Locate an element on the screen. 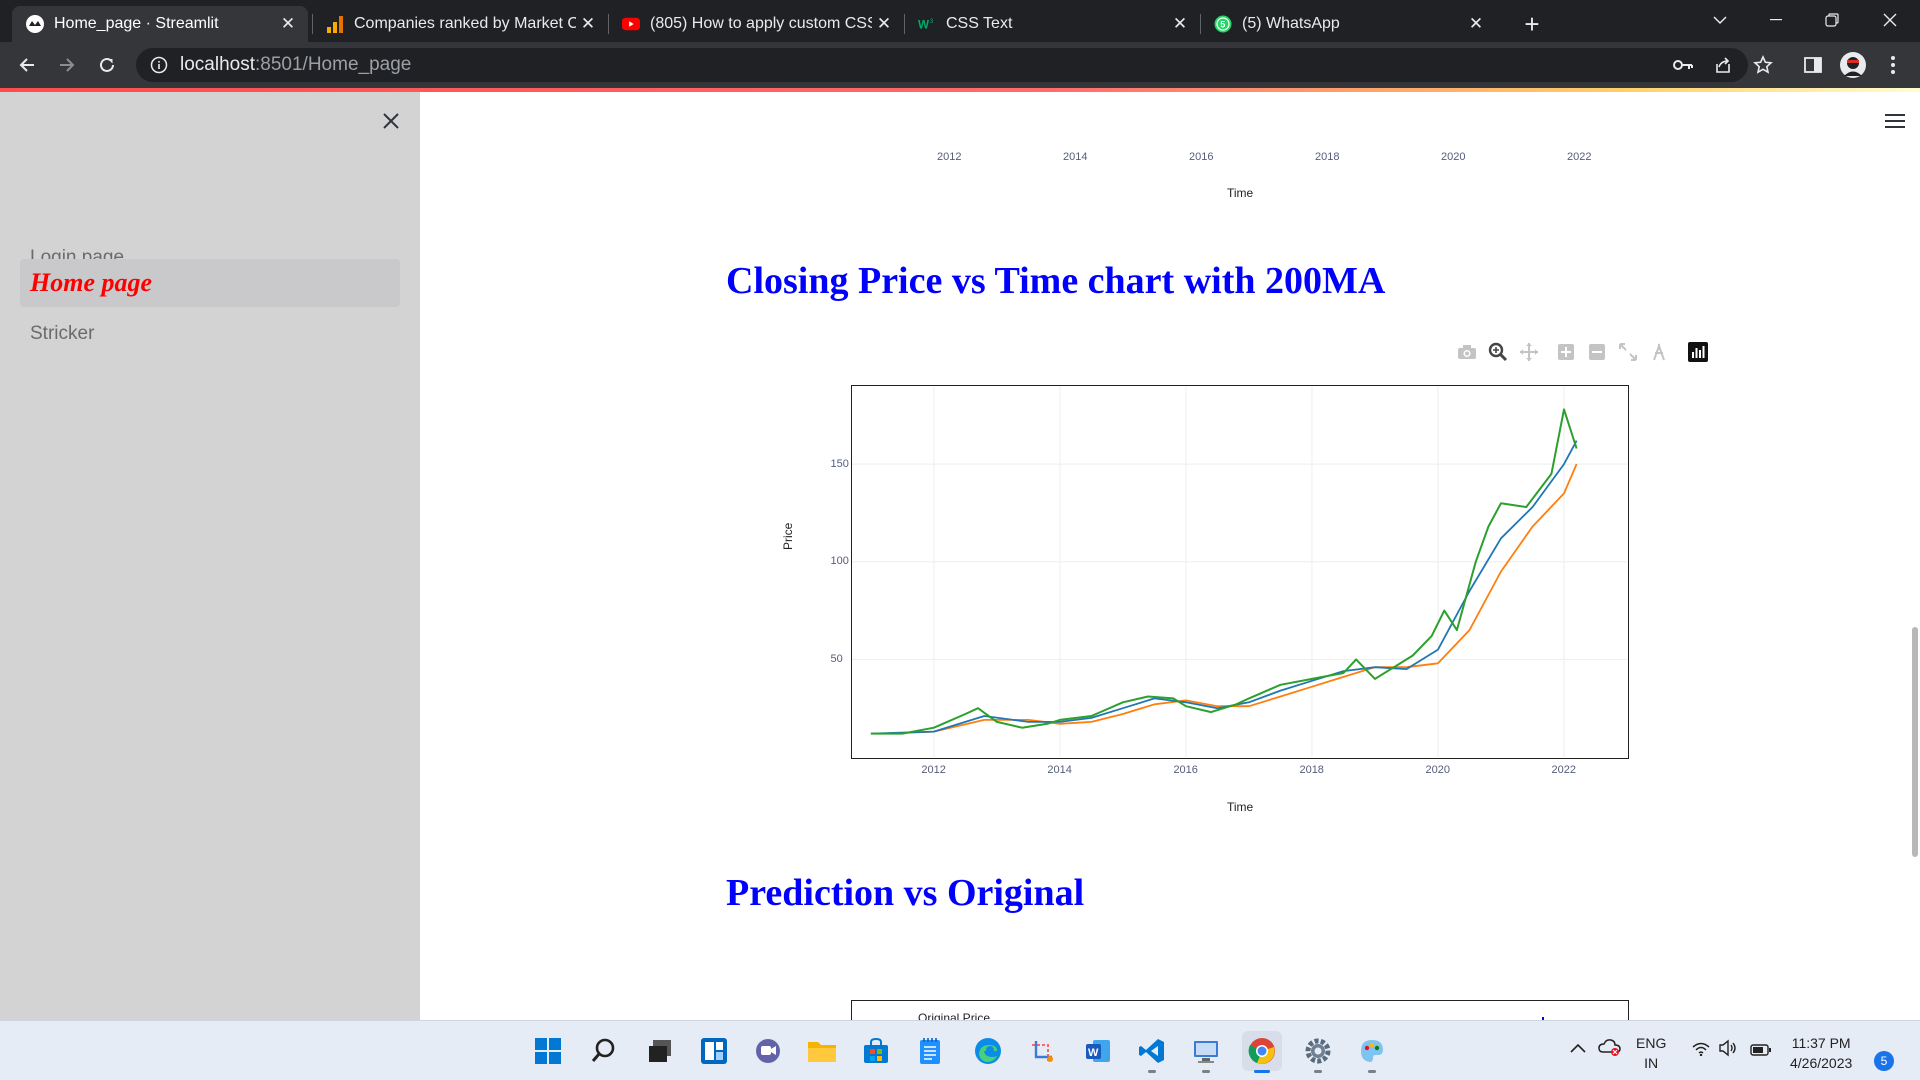 This screenshot has width=1920, height=1080. share-icon is located at coordinates (1723, 65).